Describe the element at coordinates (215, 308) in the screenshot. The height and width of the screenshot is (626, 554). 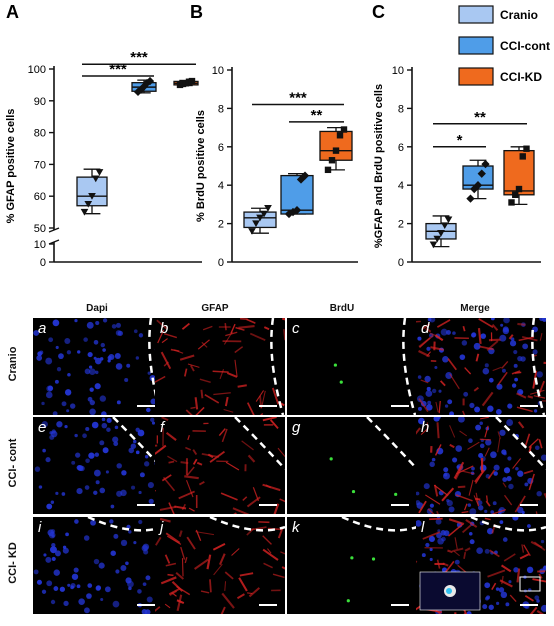
I see `column-label-gfap: GFAP` at that location.